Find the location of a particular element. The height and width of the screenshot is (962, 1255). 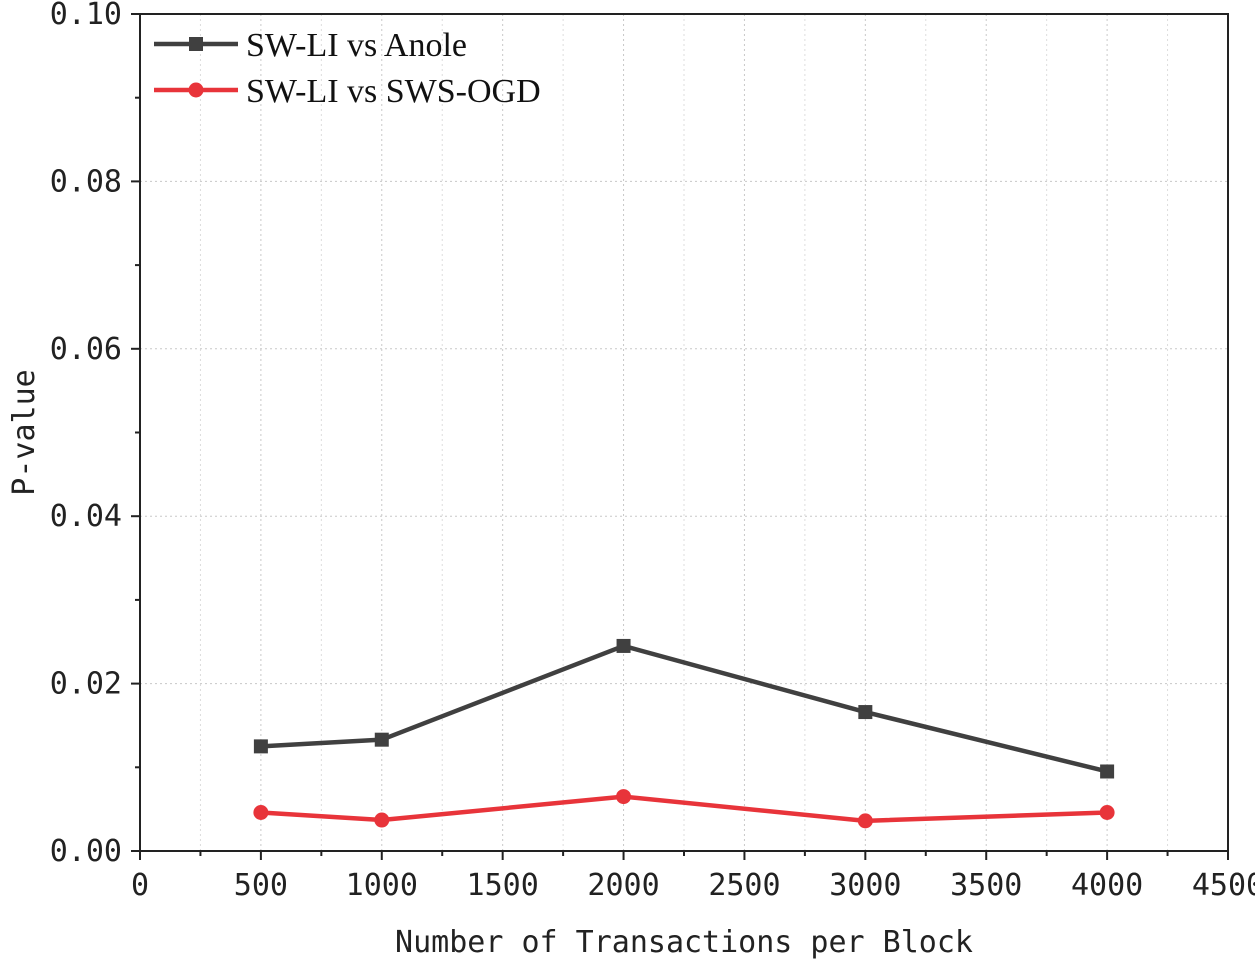

series-layer is located at coordinates (684, 733).